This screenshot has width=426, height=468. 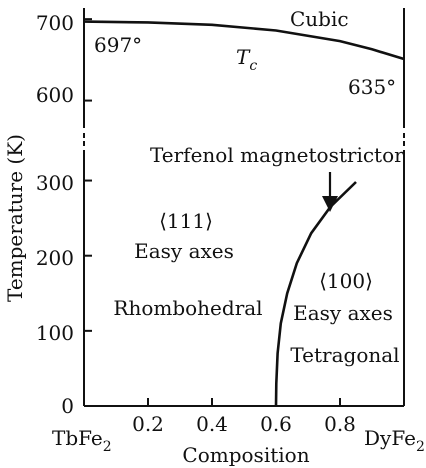 What do you see at coordinates (277, 155) in the screenshot?
I see `terfenol-label: Terfenol magnetostrictor` at bounding box center [277, 155].